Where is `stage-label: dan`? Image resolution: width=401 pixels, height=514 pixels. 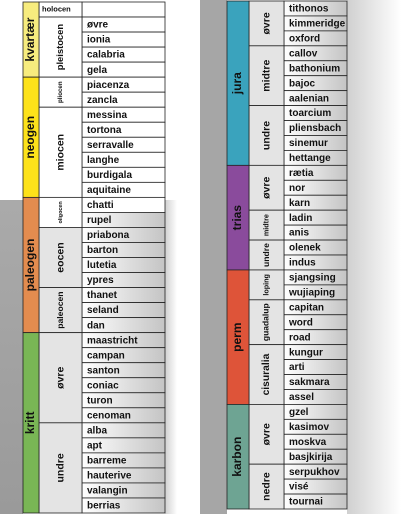 stage-label: dan is located at coordinates (96, 325).